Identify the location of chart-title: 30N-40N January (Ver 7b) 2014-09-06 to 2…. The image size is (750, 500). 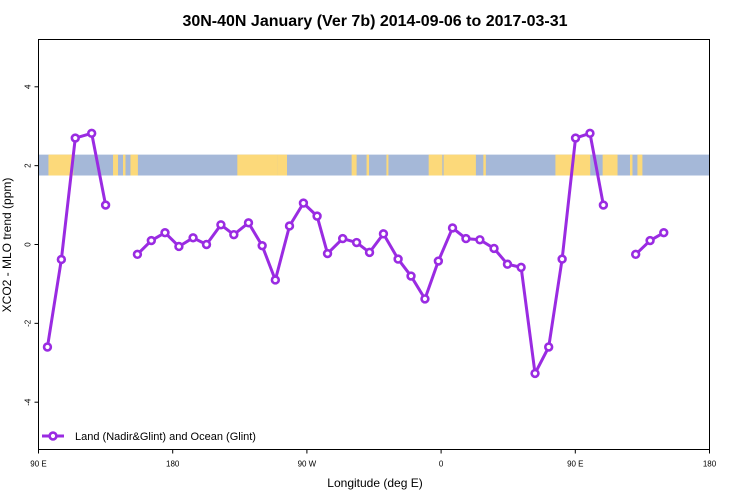
(374, 21).